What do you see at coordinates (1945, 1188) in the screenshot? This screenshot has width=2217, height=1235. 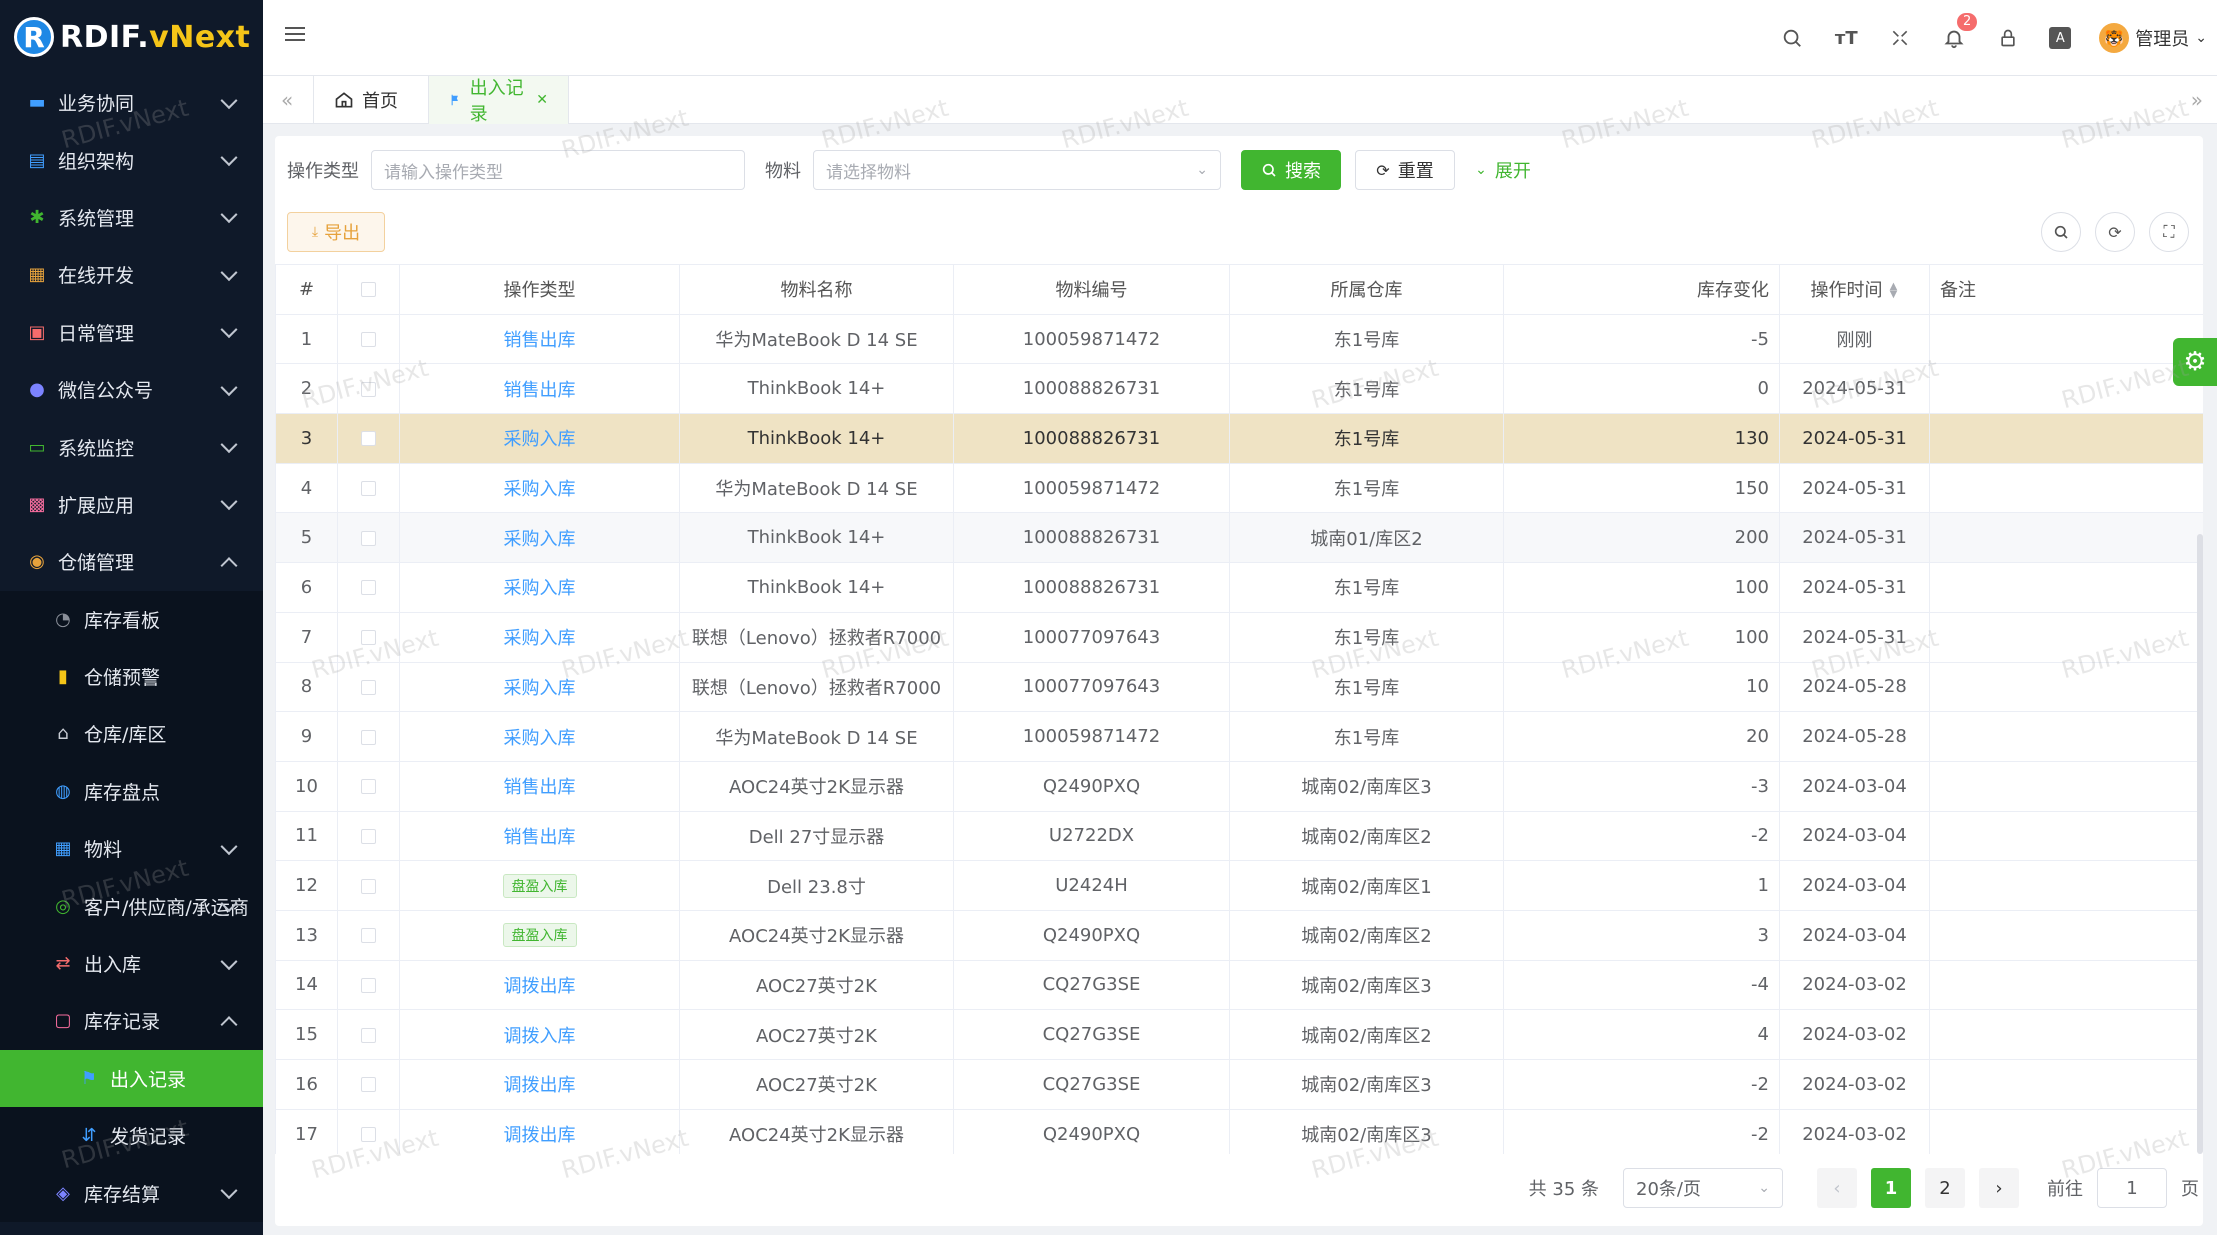 I see `page-2-button: 2` at bounding box center [1945, 1188].